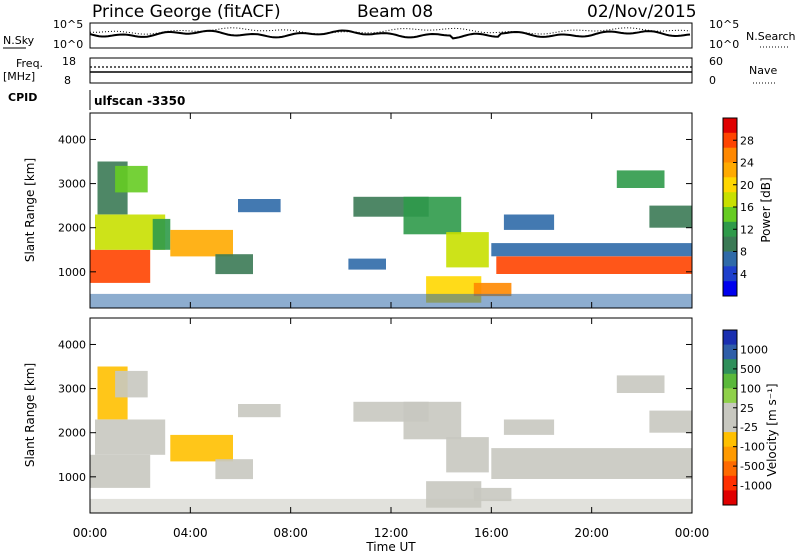 This screenshot has width=800, height=558. What do you see at coordinates (754, 349) in the screenshot?
I see `colorbar-tick-label: 1000` at bounding box center [754, 349].